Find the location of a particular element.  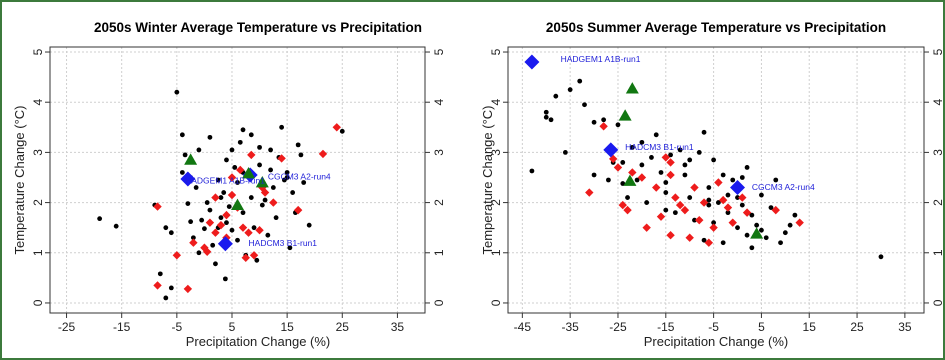

x-tick-label: 25 is located at coordinates (343, 327).